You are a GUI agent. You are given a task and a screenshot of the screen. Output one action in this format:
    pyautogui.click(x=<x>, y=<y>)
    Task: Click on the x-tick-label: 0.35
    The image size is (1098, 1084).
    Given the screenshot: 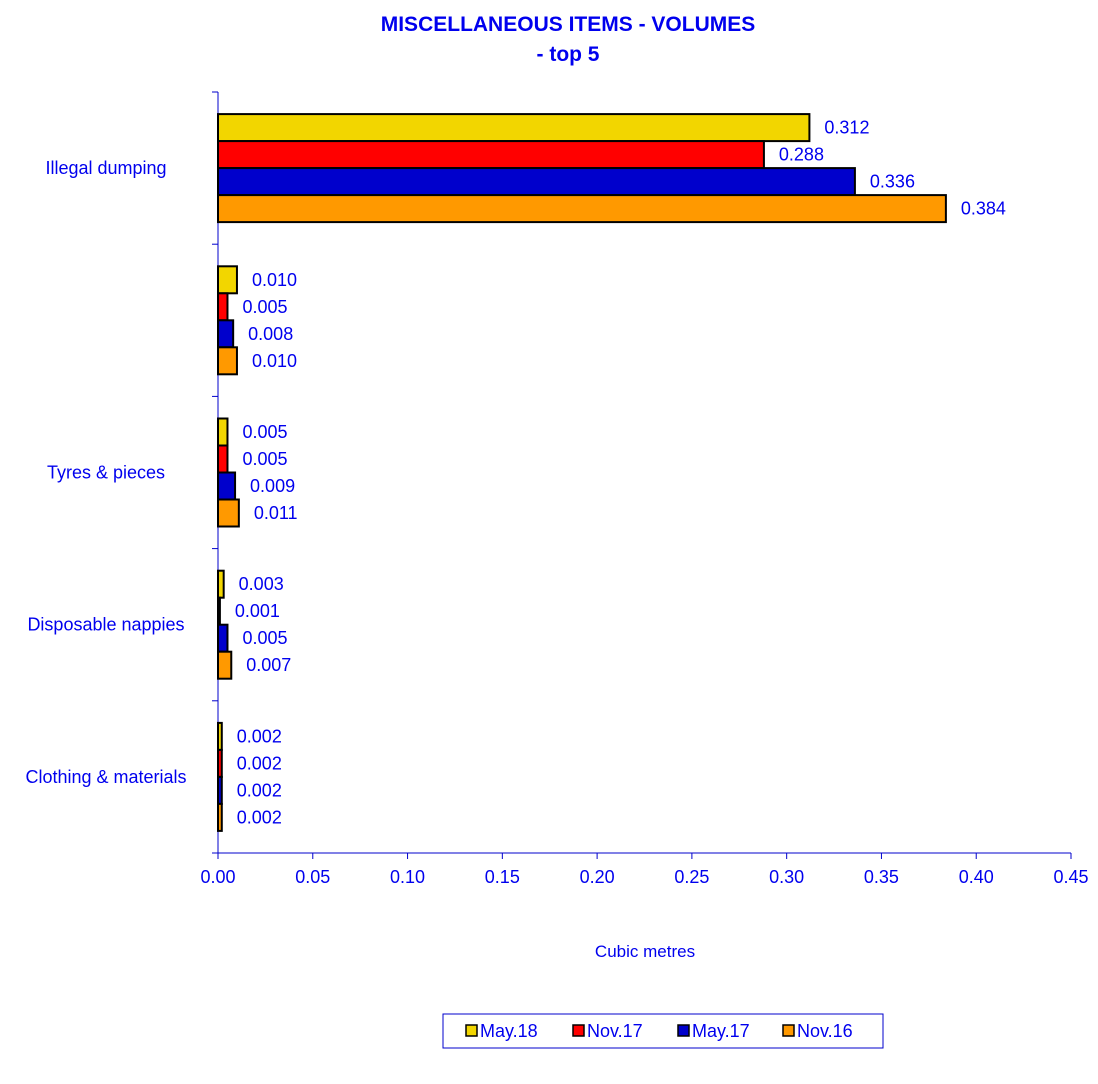 What is the action you would take?
    pyautogui.click(x=881, y=877)
    